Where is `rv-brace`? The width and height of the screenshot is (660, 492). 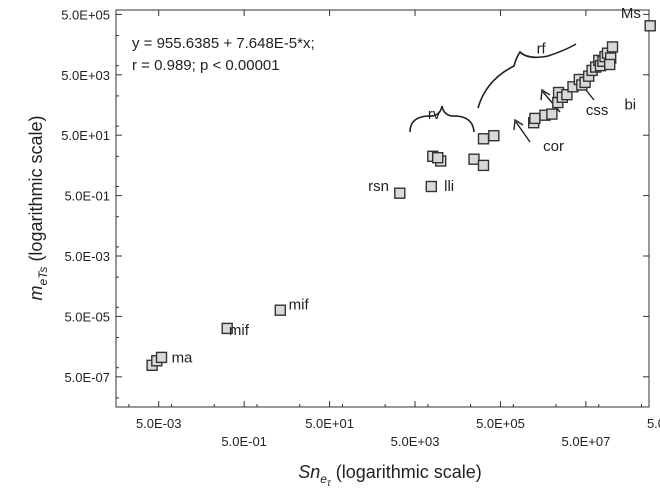 rv-brace is located at coordinates (442, 119).